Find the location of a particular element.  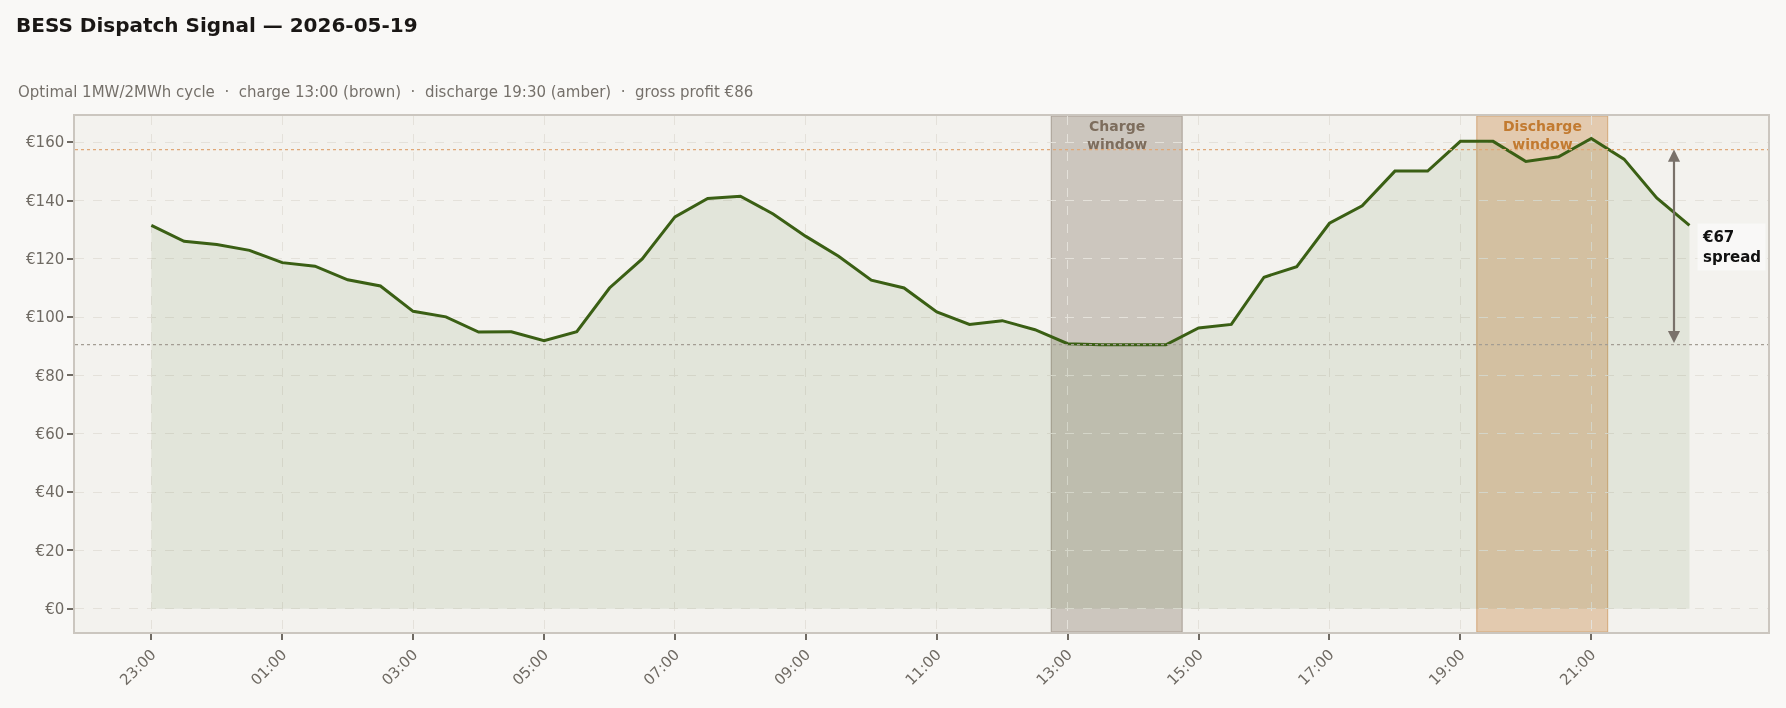

y-tick-label: €100 is located at coordinates (45, 317).